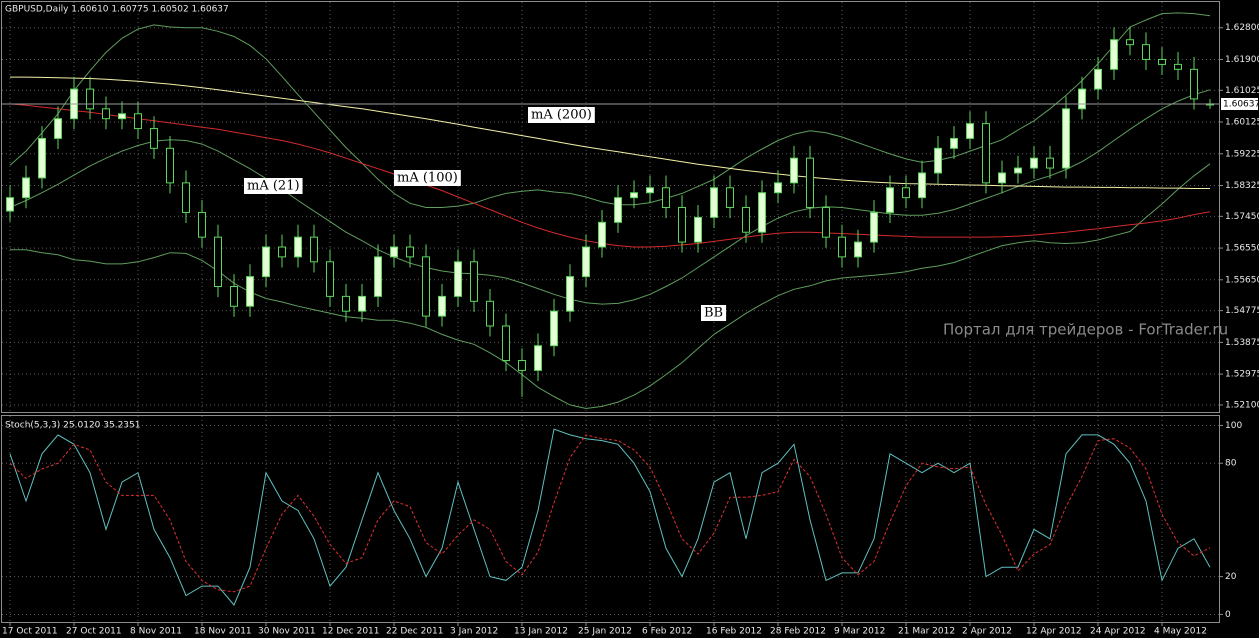 The height and width of the screenshot is (638, 1259). I want to click on x-tick-label: 22 Dec 2011, so click(415, 632).